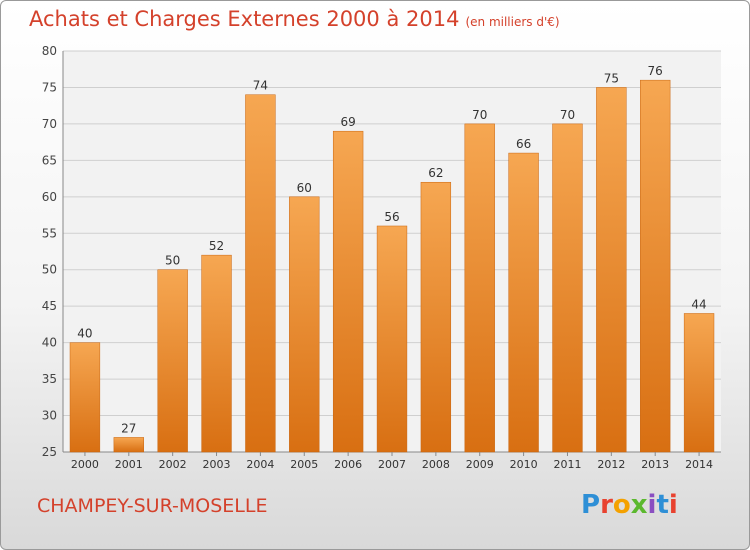 This screenshot has width=750, height=550. Describe the element at coordinates (655, 71) in the screenshot. I see `data-label: 76` at that location.